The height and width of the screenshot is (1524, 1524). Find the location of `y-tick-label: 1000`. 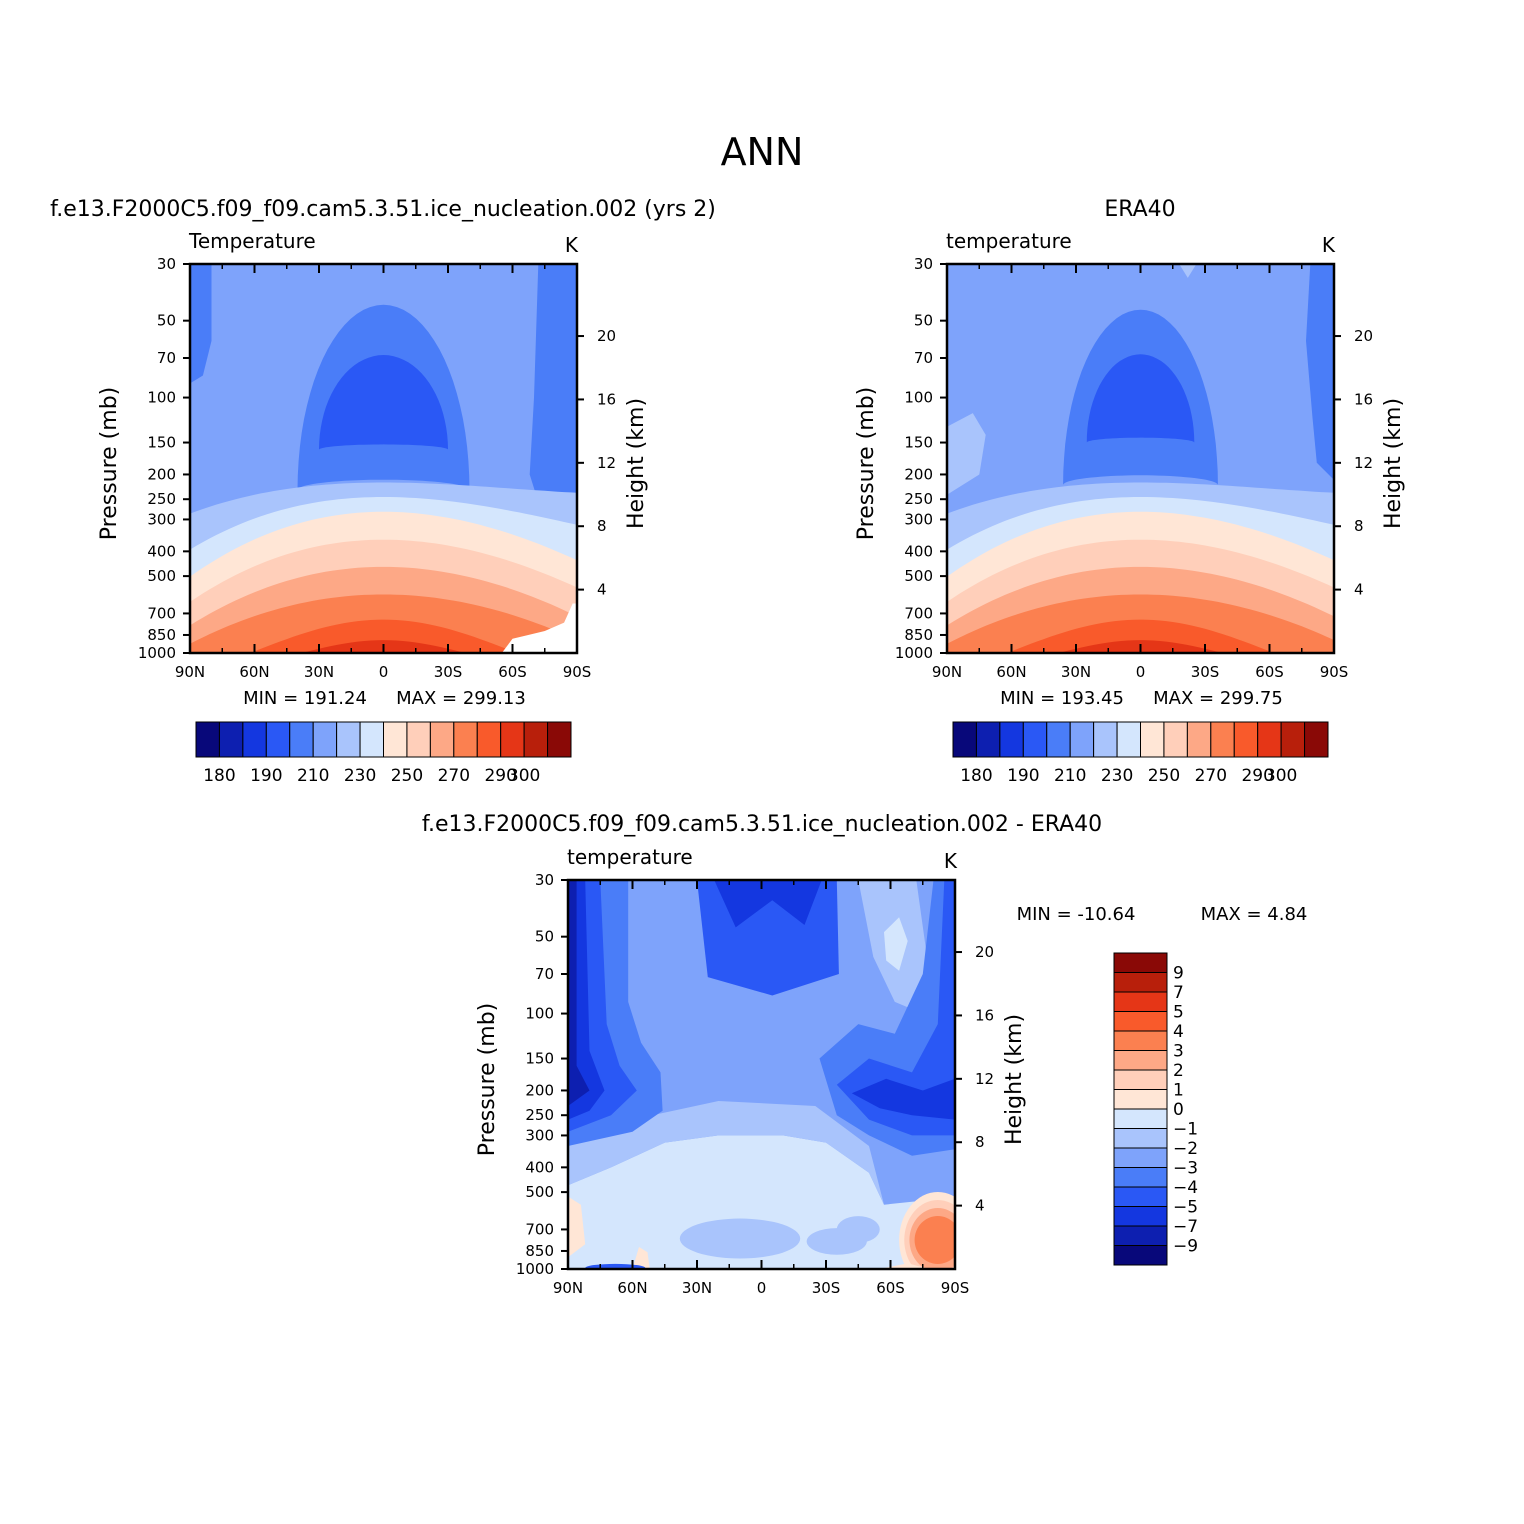

y-tick-label: 1000 is located at coordinates (914, 653).